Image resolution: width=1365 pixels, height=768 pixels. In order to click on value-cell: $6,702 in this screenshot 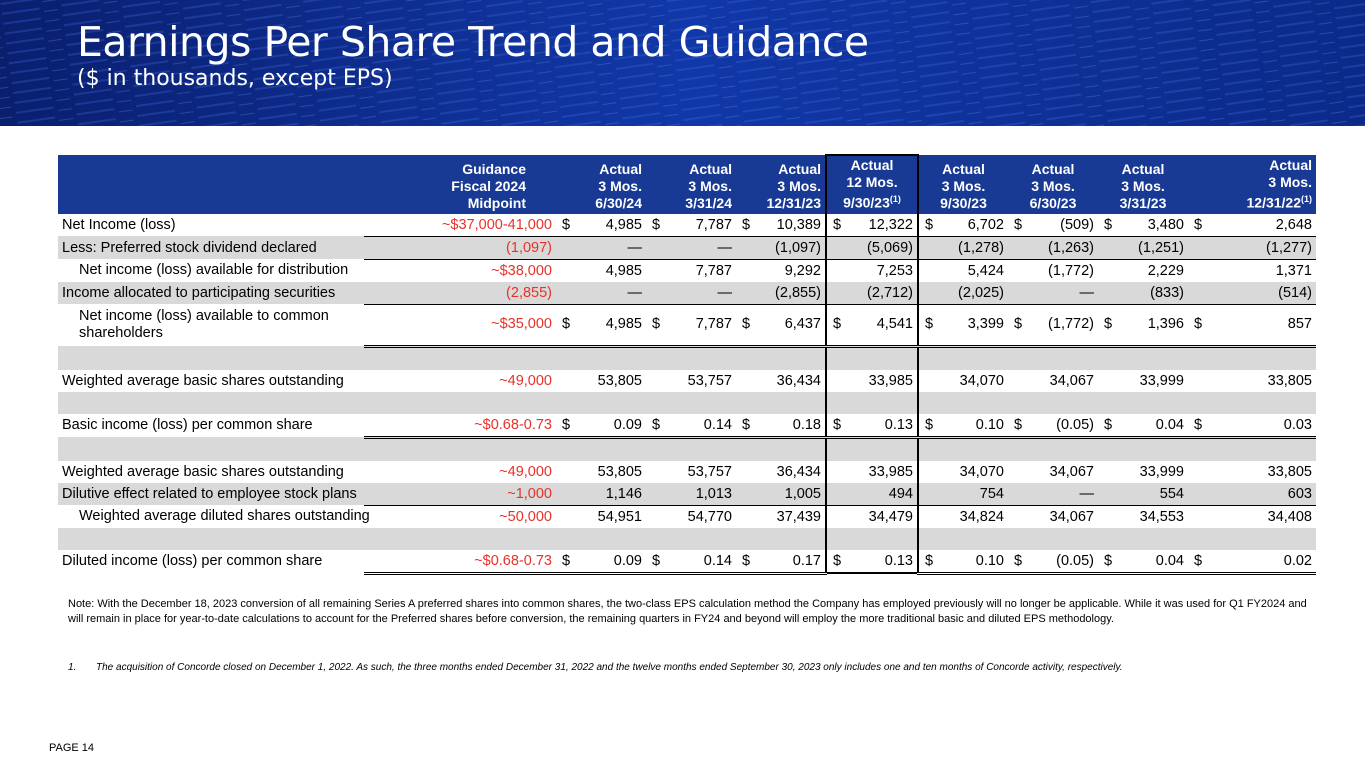, I will do `click(963, 225)`.